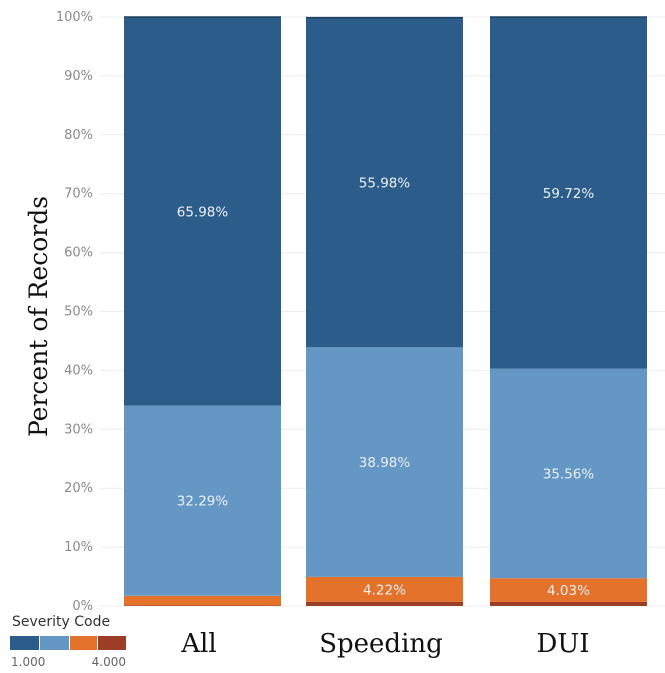  I want to click on y-tick-label: 80%, so click(78, 135).